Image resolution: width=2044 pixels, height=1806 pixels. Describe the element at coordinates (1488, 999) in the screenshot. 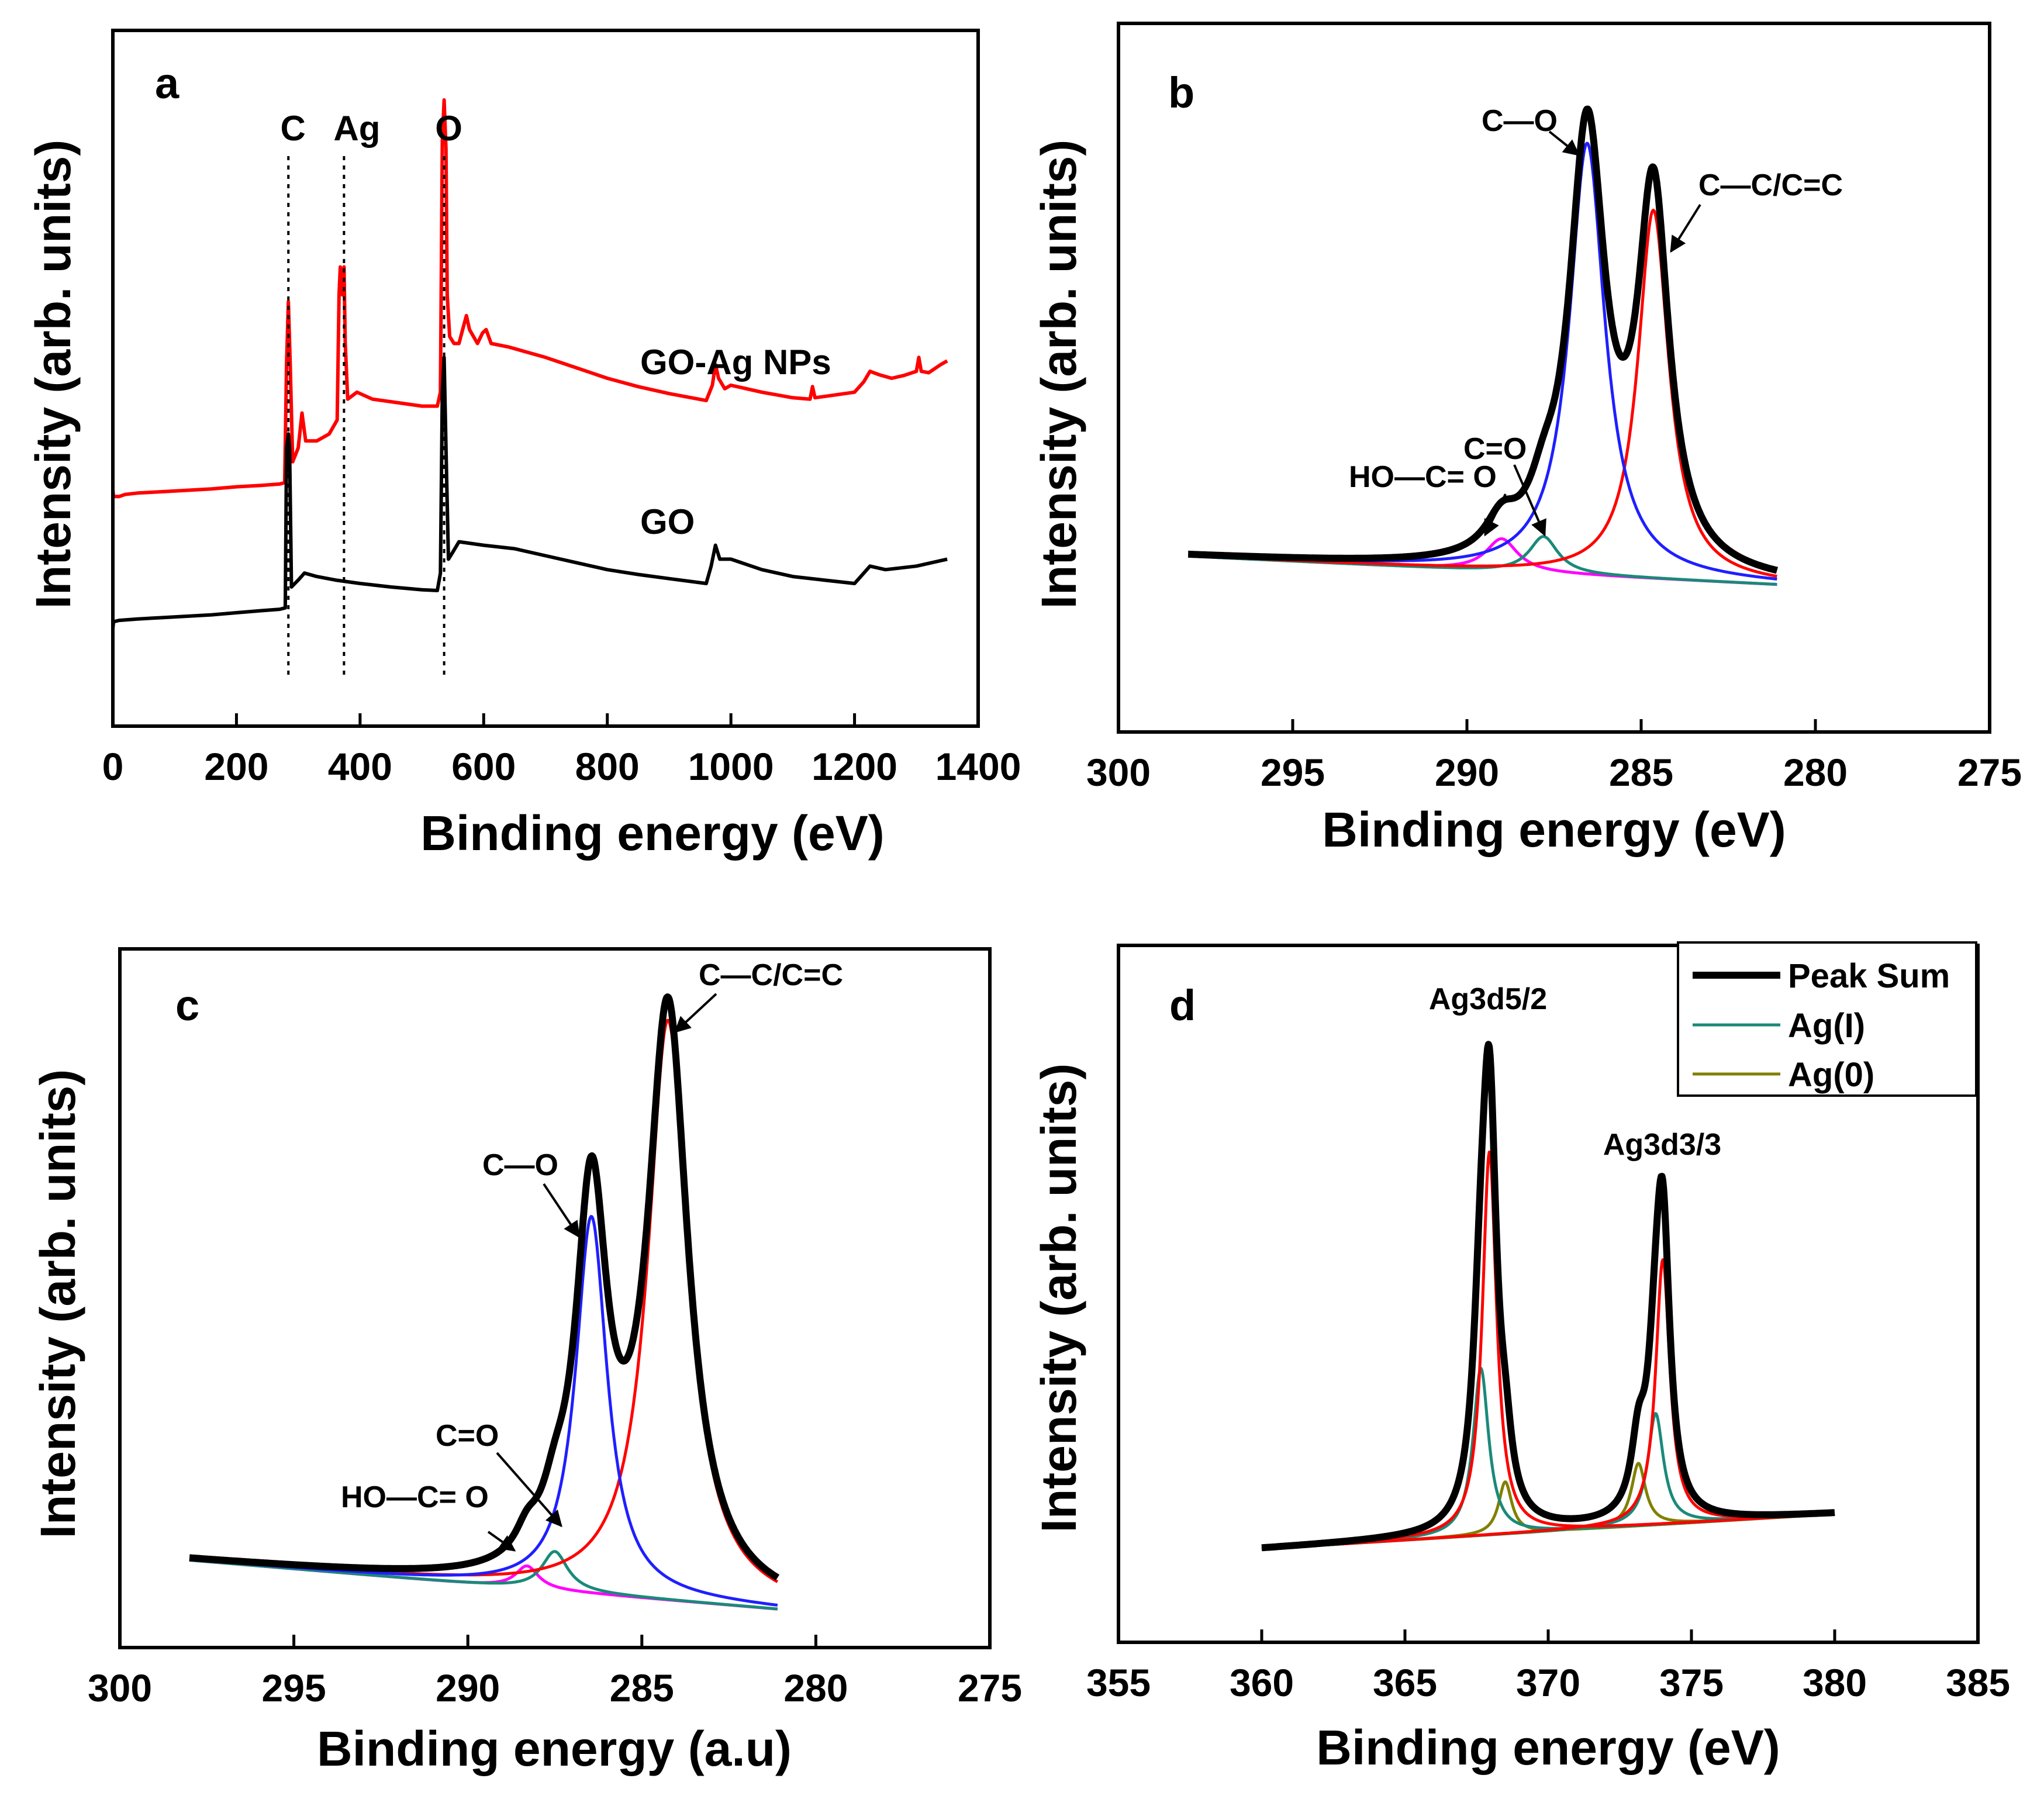

I see `panel-d-annotation-ag3d52: Ag3d5/2` at that location.